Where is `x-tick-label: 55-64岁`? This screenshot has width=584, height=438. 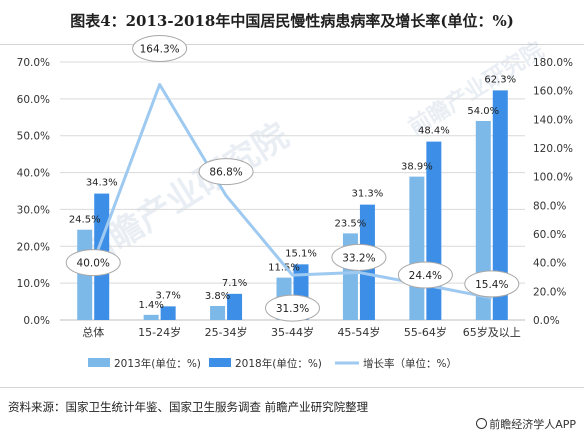 x-tick-label: 55-64岁 is located at coordinates (425, 332).